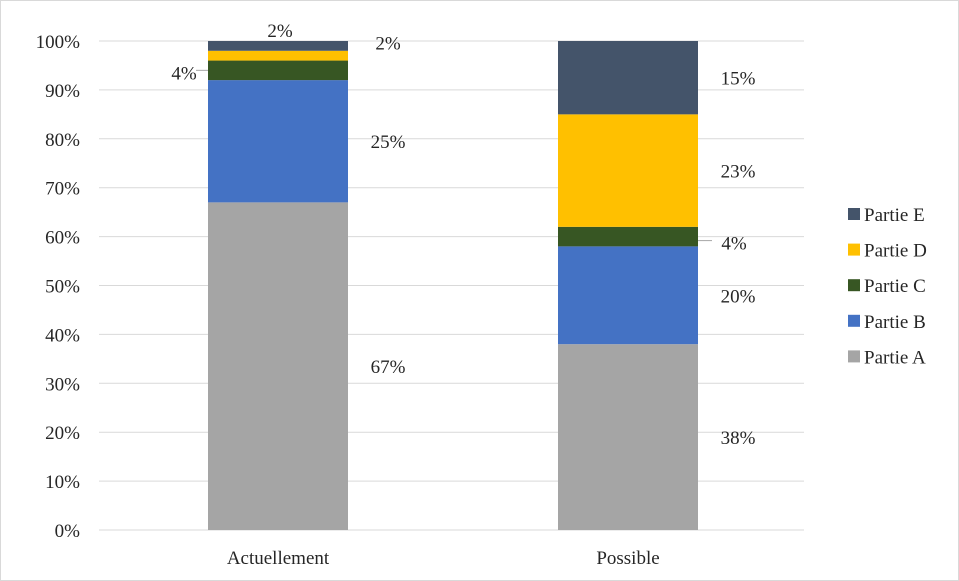 The image size is (959, 581). Describe the element at coordinates (62, 335) in the screenshot. I see `y-tick-label: 40%` at that location.